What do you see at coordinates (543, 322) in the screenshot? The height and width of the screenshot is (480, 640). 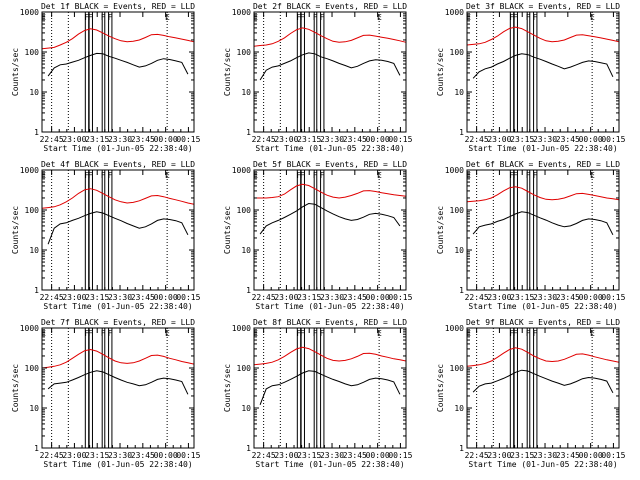 I see `panel-title: Det 9f BLACK = Events, RED = LLD` at bounding box center [543, 322].